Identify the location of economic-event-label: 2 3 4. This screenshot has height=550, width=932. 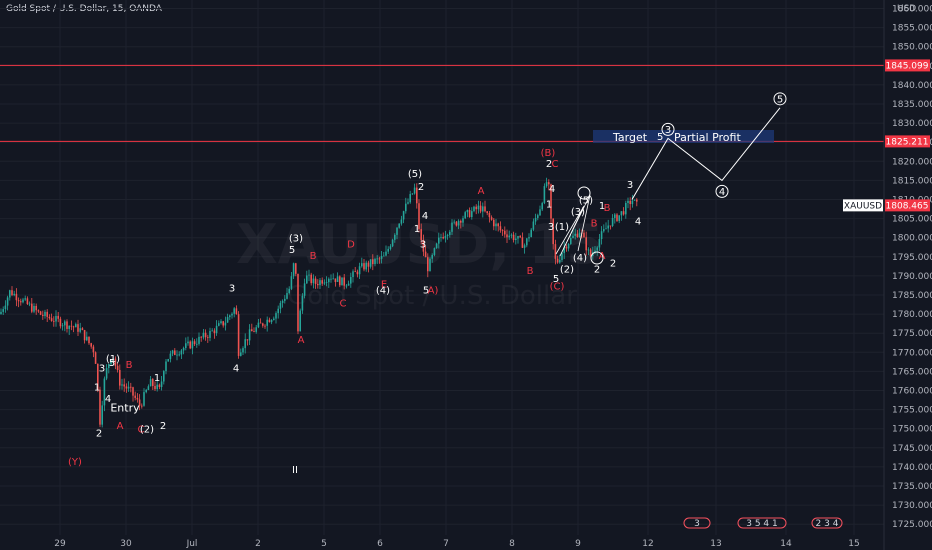
(827, 524).